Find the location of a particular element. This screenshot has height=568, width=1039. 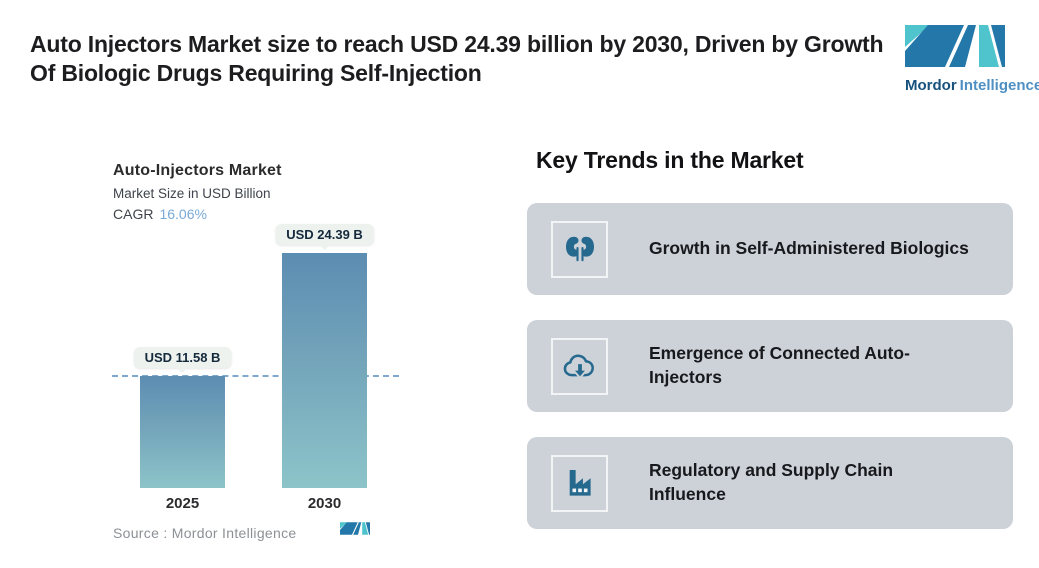

reference-dashed-line is located at coordinates (255, 376).